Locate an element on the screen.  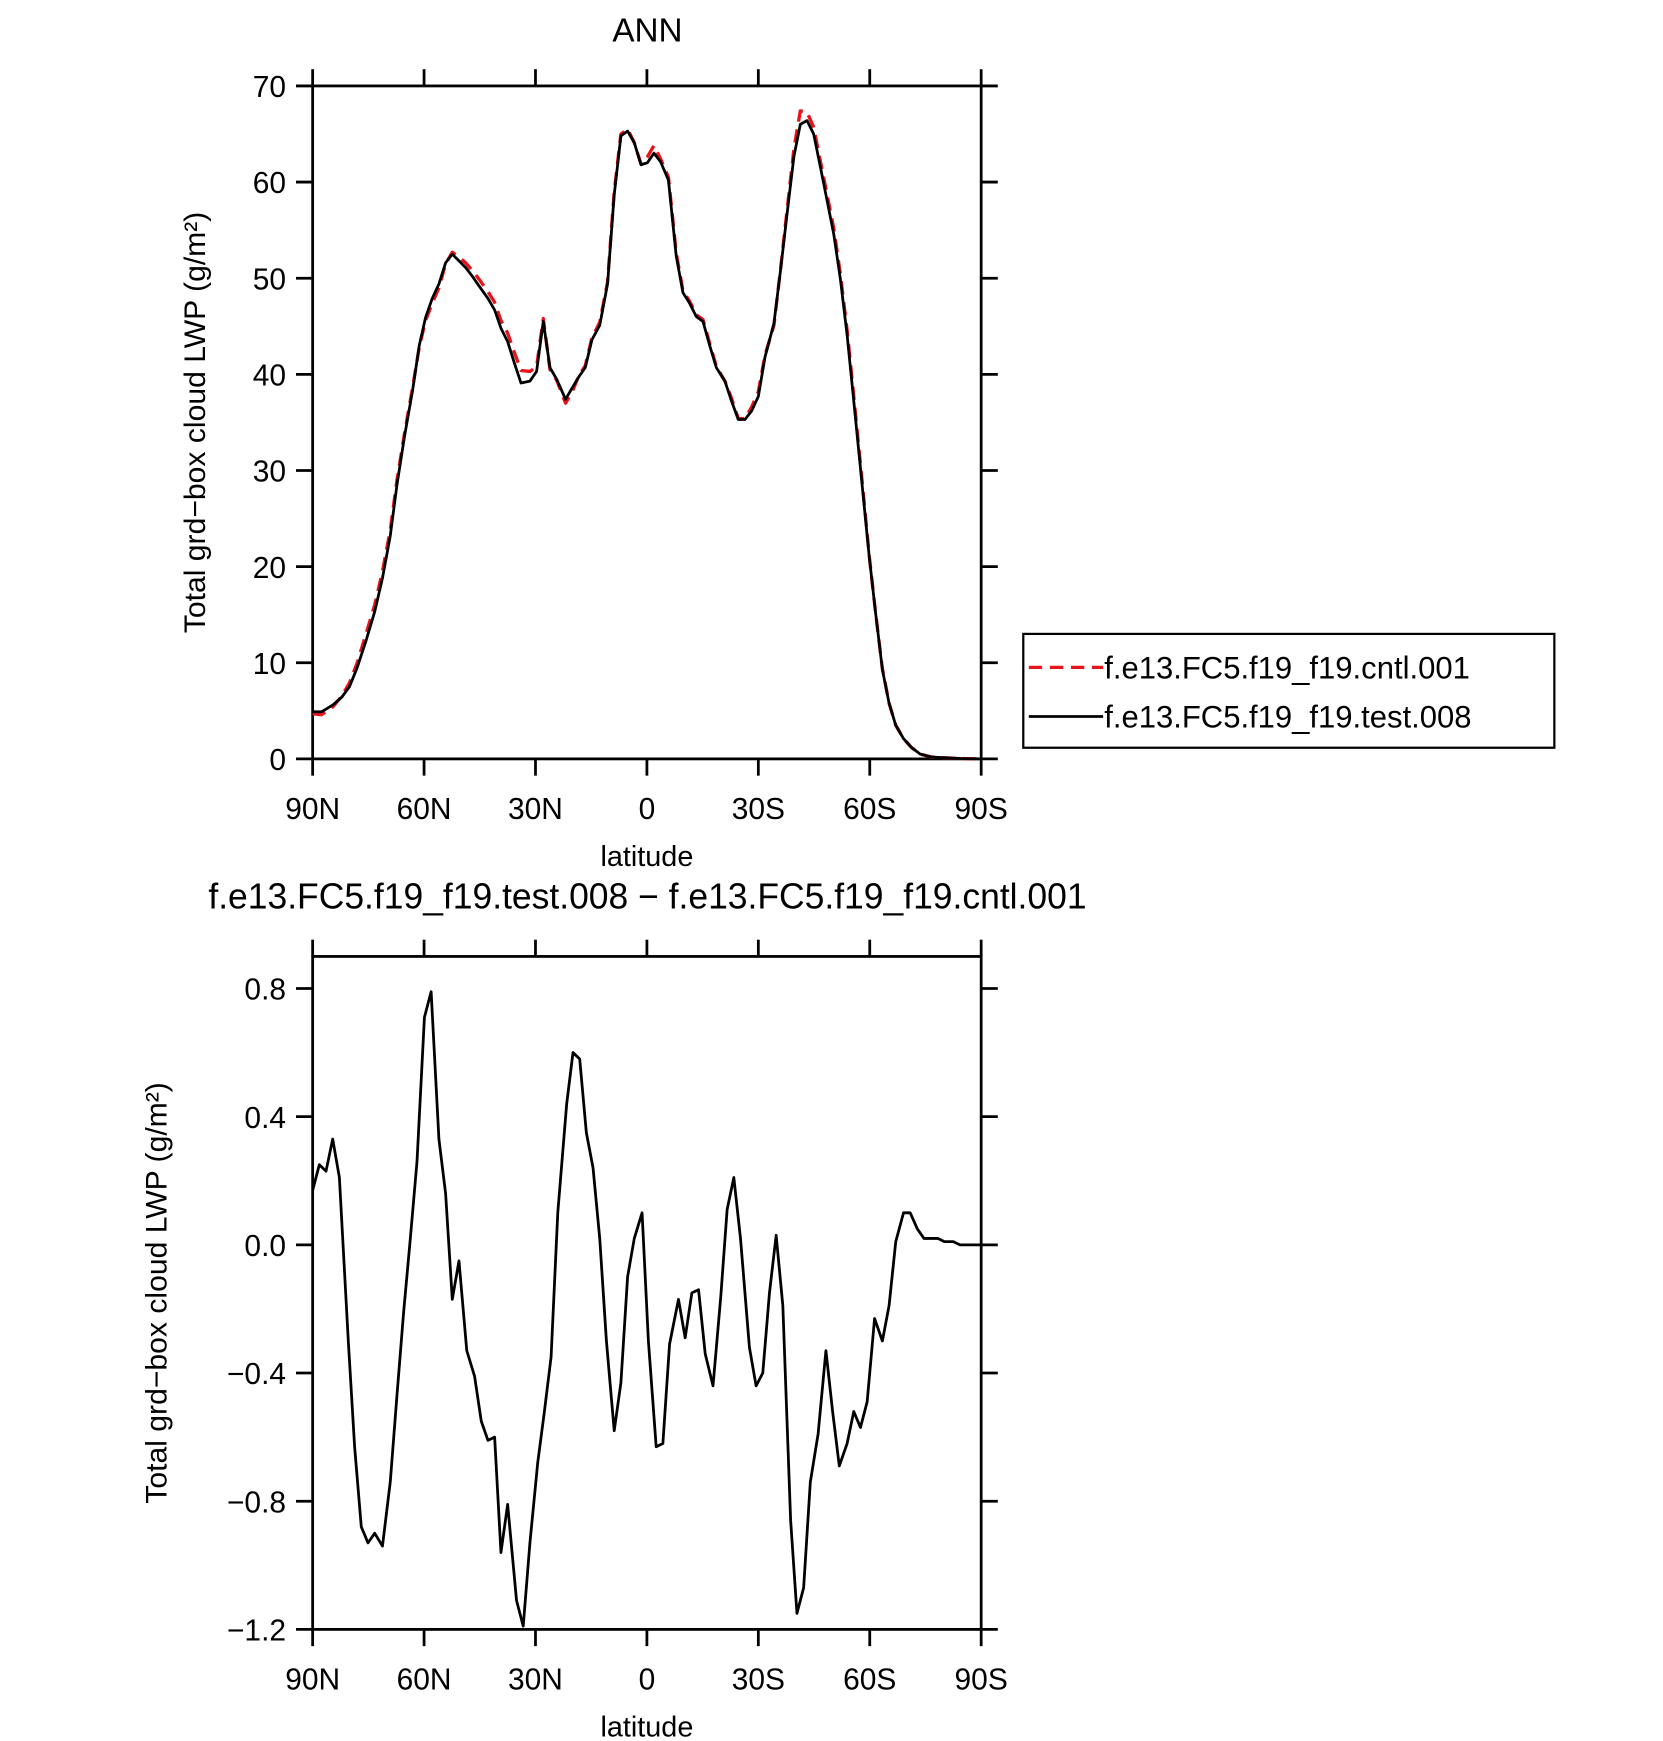
y-tick-label: 30 is located at coordinates (269, 472).